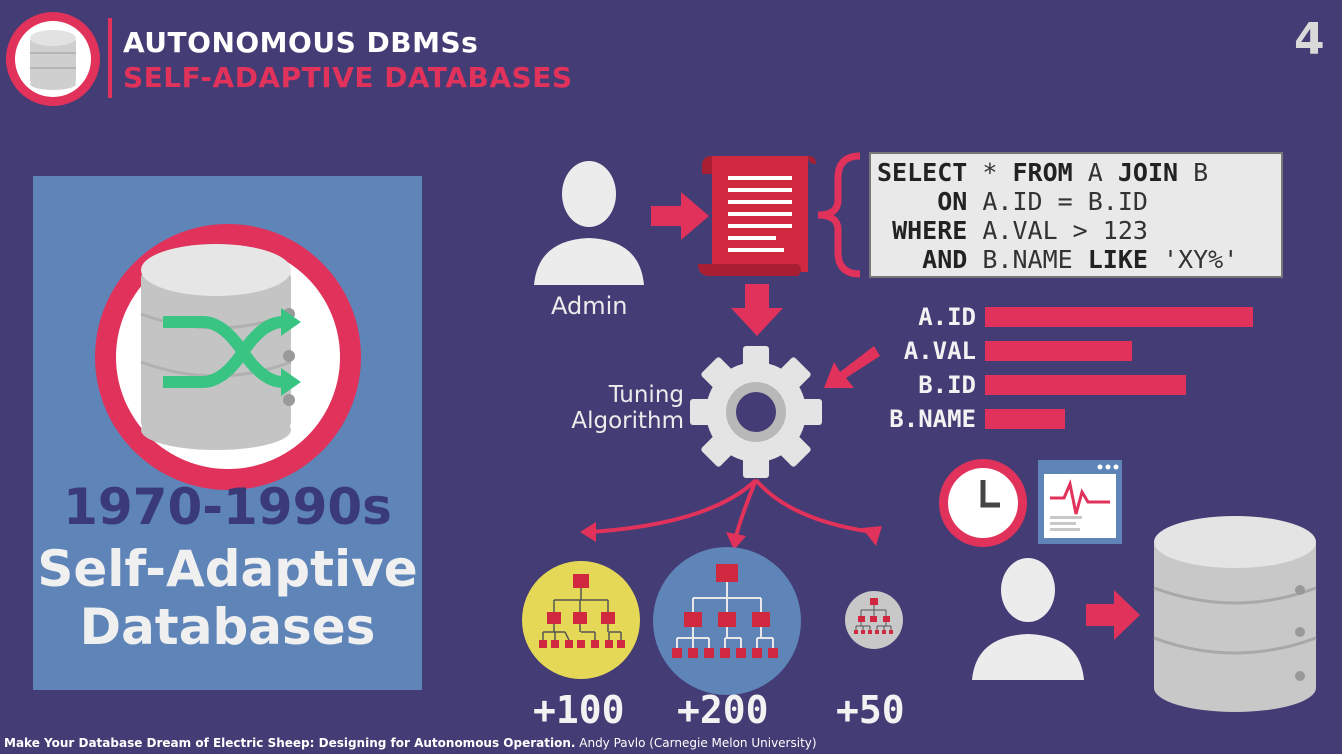  Describe the element at coordinates (1080, 502) in the screenshot. I see `monitoring-dashboard-icon` at that location.